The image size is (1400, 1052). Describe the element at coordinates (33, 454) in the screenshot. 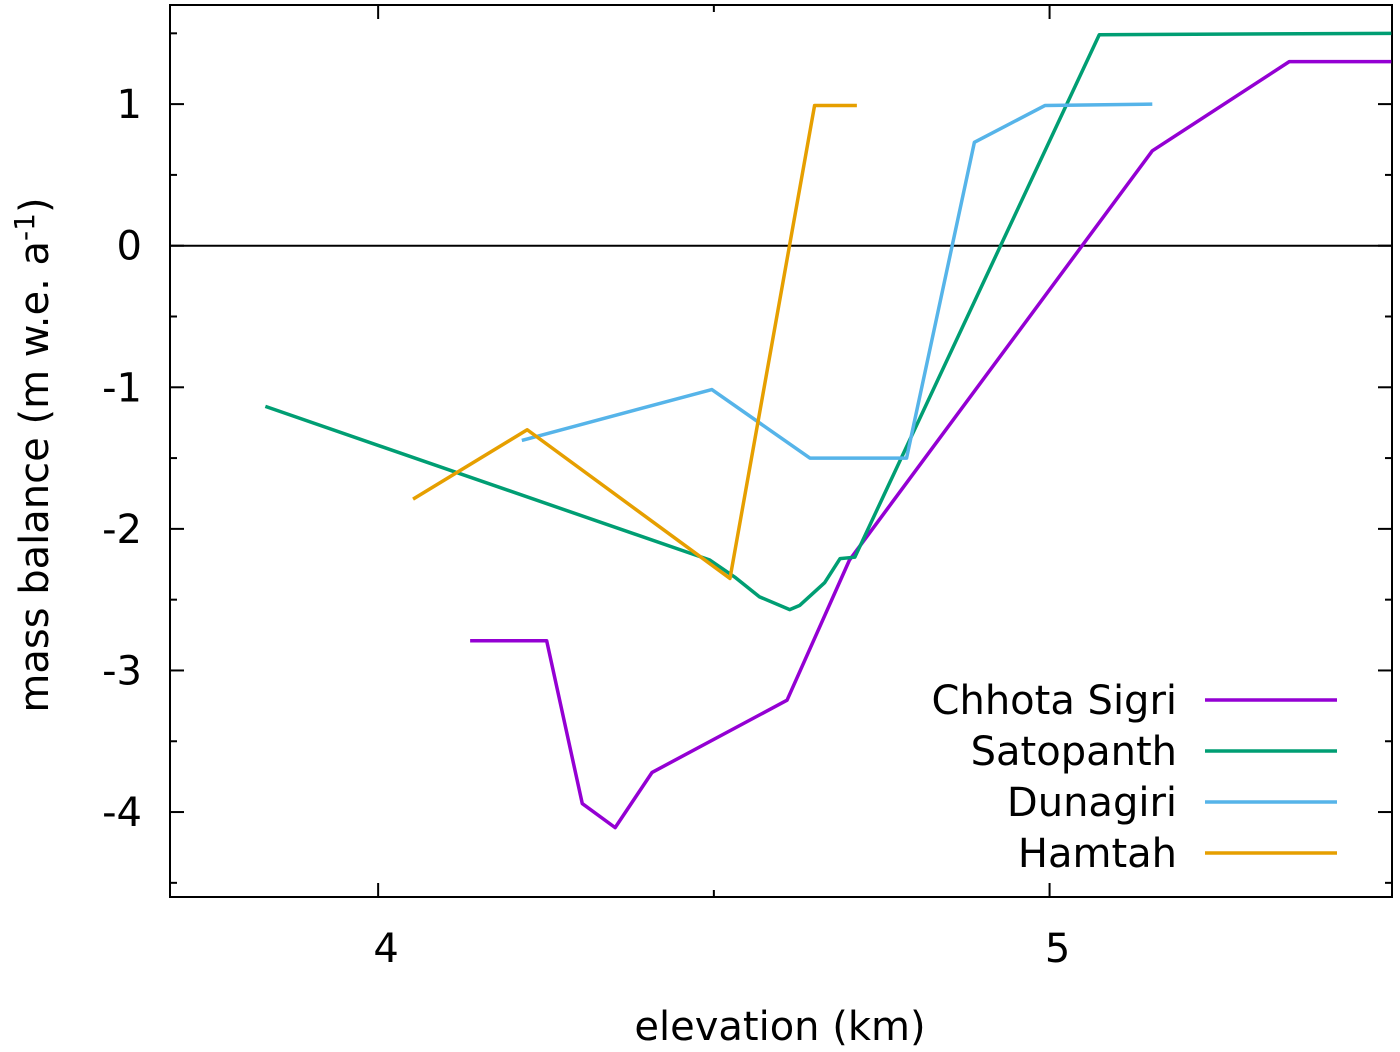

I see `y-axis-label: mass balance (m w.e. a-1)` at that location.